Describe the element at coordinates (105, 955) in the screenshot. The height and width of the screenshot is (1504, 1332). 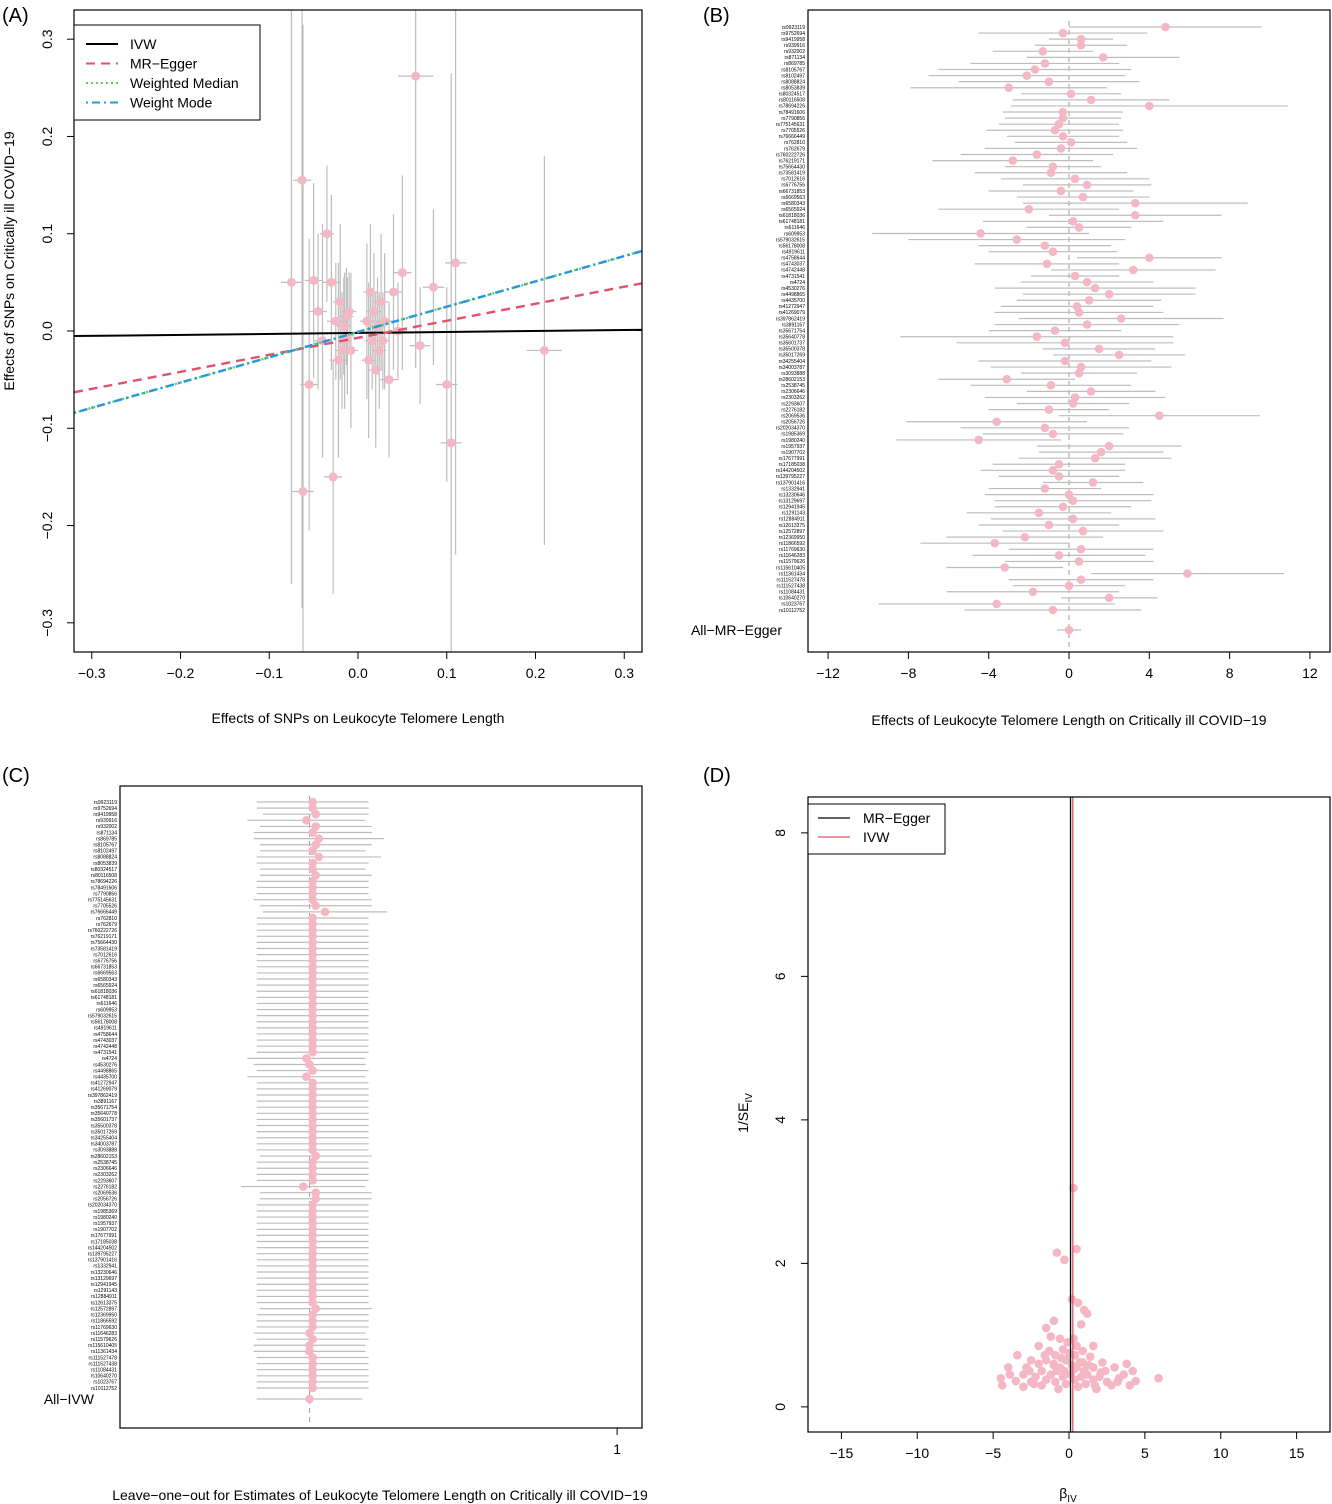
I see `c-snp-label-25: rs7012616` at that location.